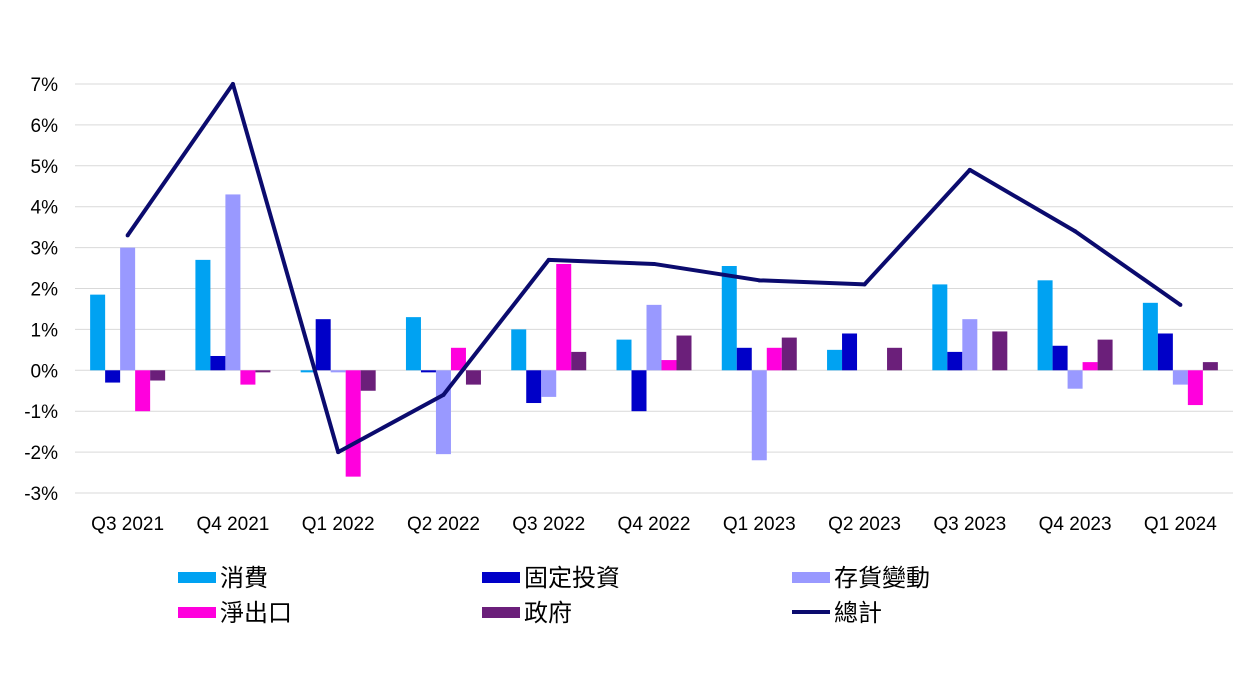 This screenshot has height=700, width=1248. Describe the element at coordinates (548, 613) in the screenshot. I see `legend-label: 政府` at that location.